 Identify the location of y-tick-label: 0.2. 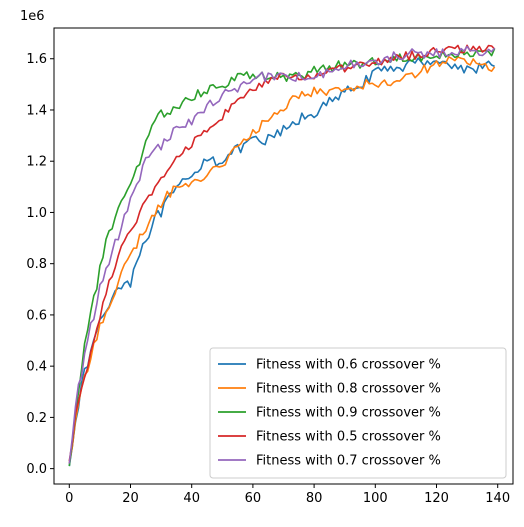
(36, 418).